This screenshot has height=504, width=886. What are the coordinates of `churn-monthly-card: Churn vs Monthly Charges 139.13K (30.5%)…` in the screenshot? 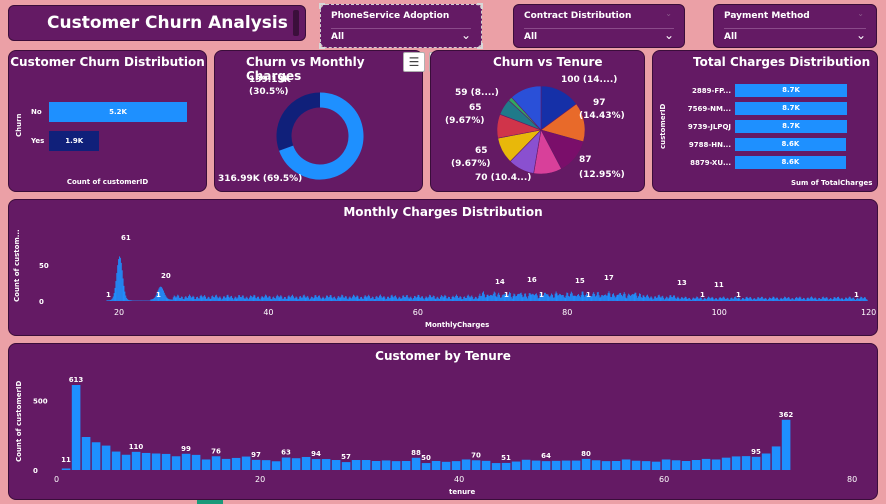 It's located at (318, 121).